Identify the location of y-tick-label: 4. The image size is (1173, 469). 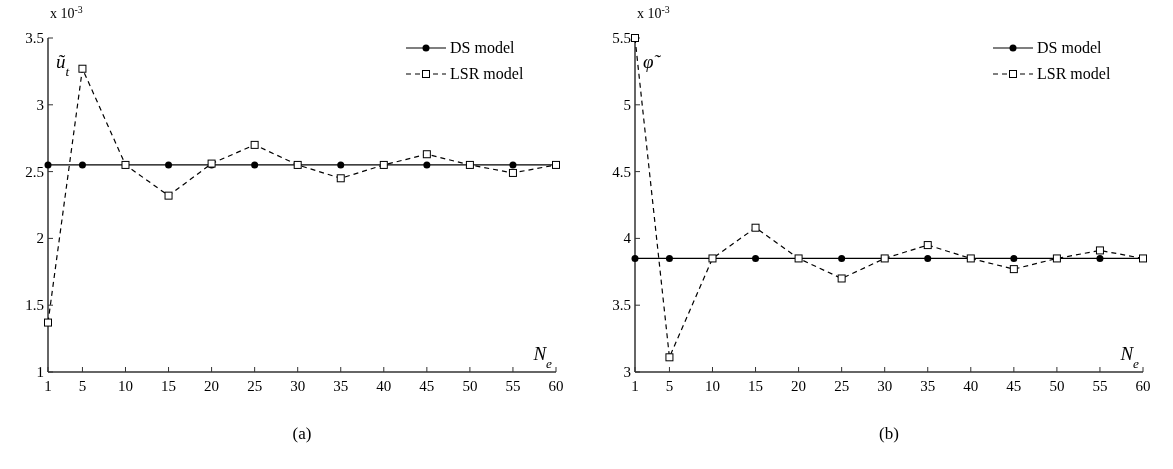
(627, 238).